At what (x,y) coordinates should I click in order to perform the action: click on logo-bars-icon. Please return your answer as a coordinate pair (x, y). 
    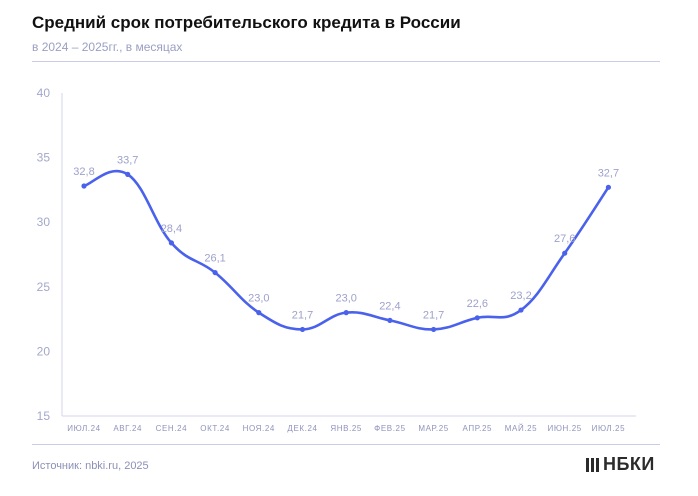
    Looking at the image, I should click on (592, 464).